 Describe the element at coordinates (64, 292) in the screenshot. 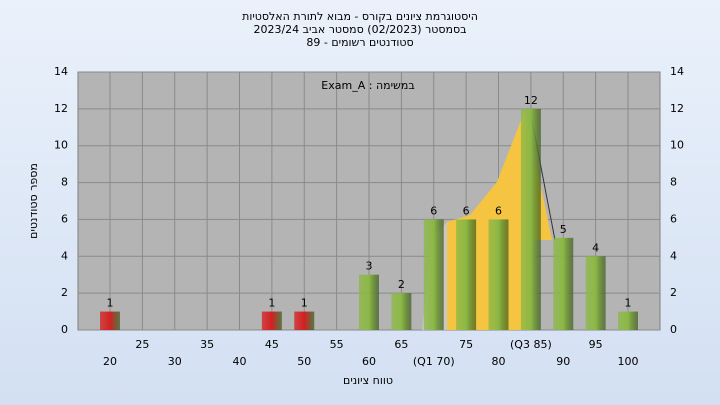

I see `y-tick-label: 2` at that location.